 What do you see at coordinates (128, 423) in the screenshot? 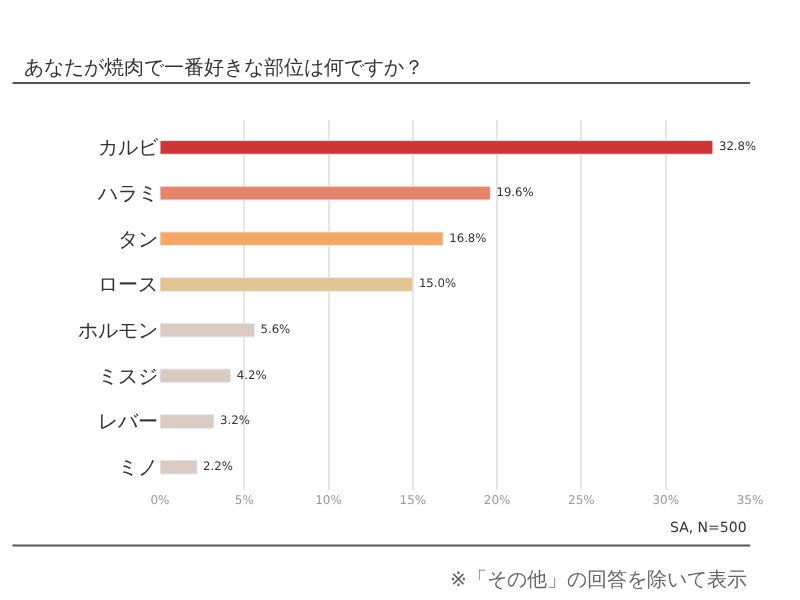
I see `y-tick-label: レバー` at bounding box center [128, 423].